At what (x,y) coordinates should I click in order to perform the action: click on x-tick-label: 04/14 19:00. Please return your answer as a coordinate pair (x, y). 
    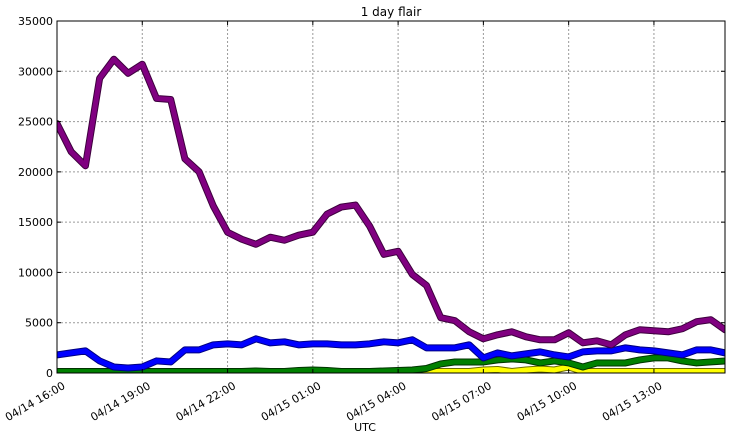
    Looking at the image, I should click on (120, 401).